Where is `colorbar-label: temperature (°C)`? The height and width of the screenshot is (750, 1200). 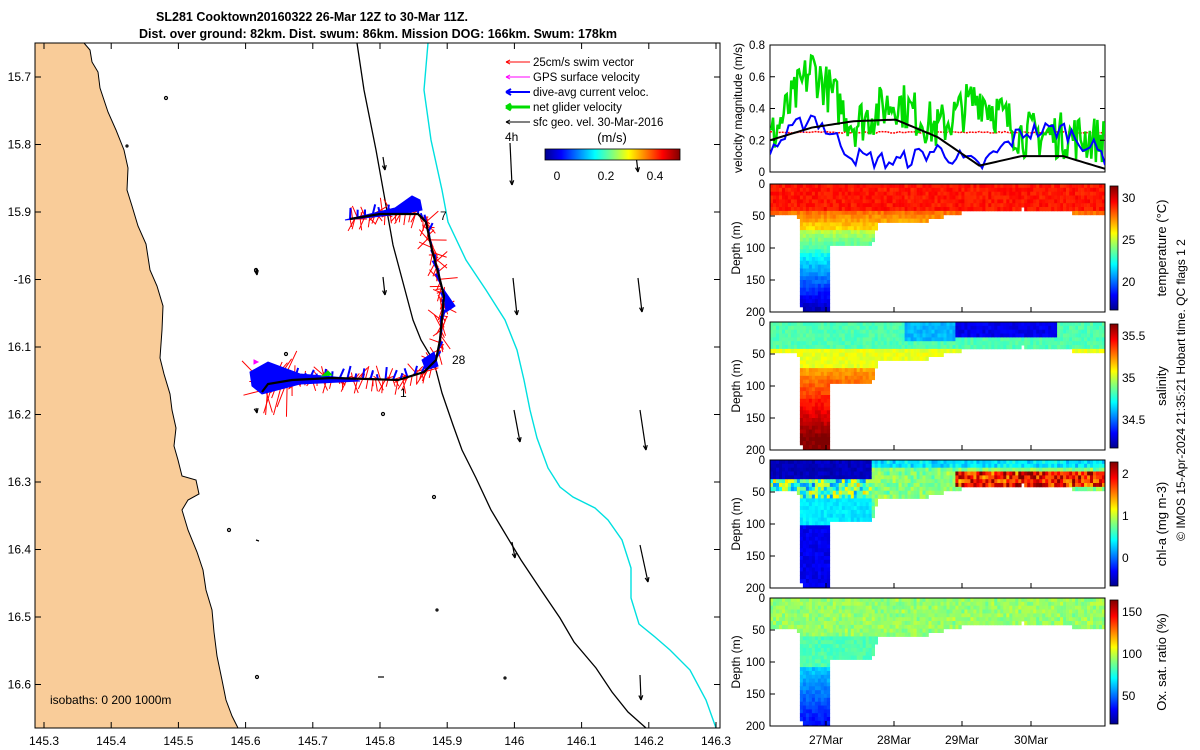
colorbar-label: temperature (°C) is located at coordinates (1161, 248).